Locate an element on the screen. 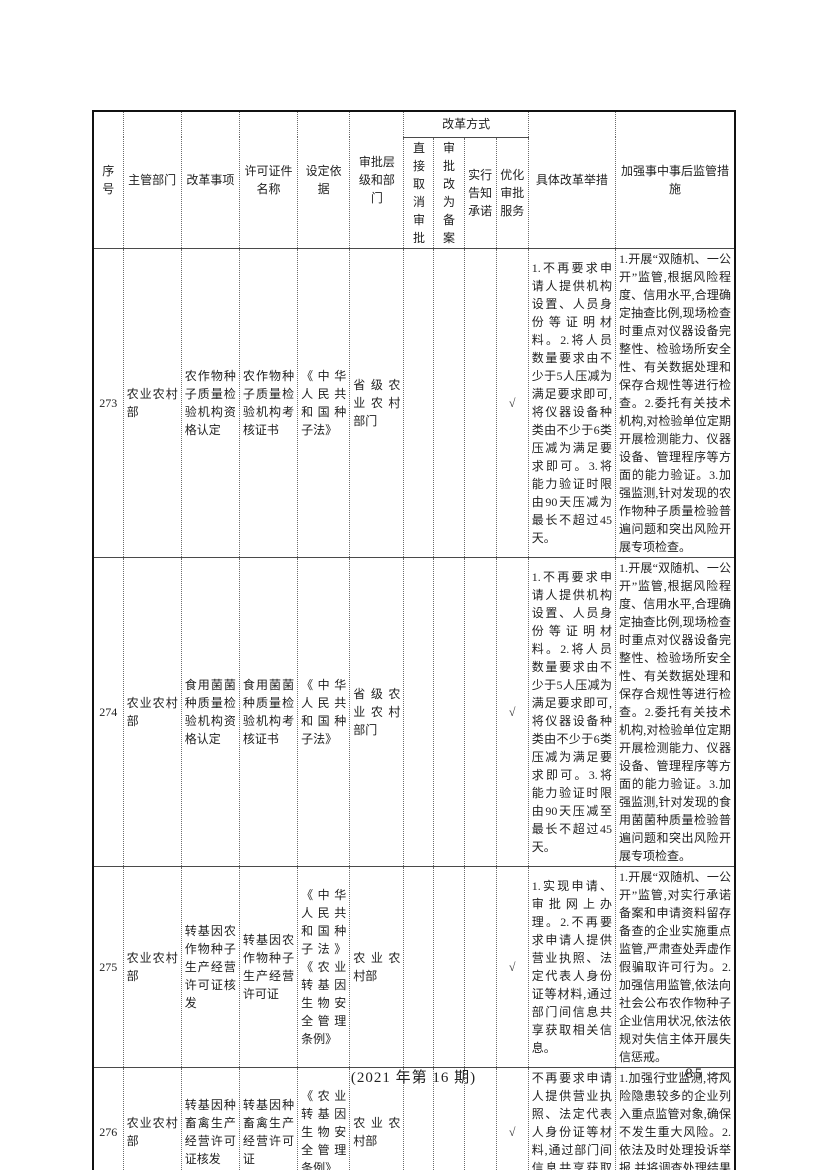  header-direct-cancel: 直接取消审批 is located at coordinates (419, 192).